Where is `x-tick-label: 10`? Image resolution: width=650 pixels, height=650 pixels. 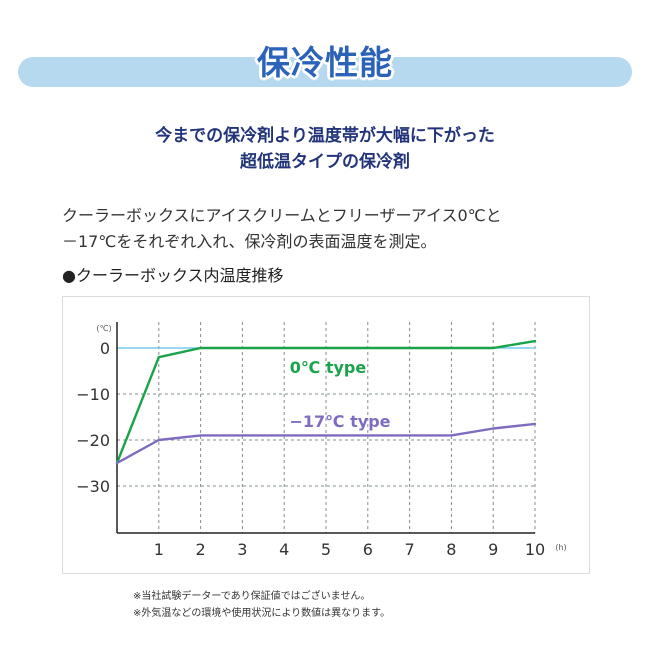
x-tick-label: 10 is located at coordinates (535, 549).